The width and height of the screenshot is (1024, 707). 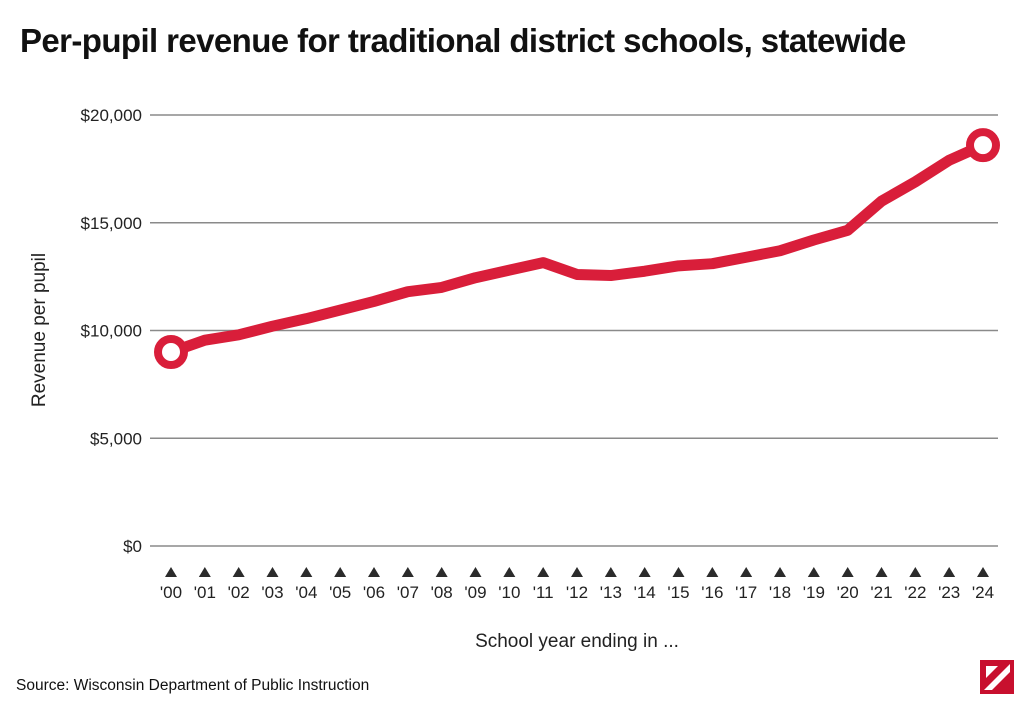 I want to click on start-point-marker, so click(x=171, y=352).